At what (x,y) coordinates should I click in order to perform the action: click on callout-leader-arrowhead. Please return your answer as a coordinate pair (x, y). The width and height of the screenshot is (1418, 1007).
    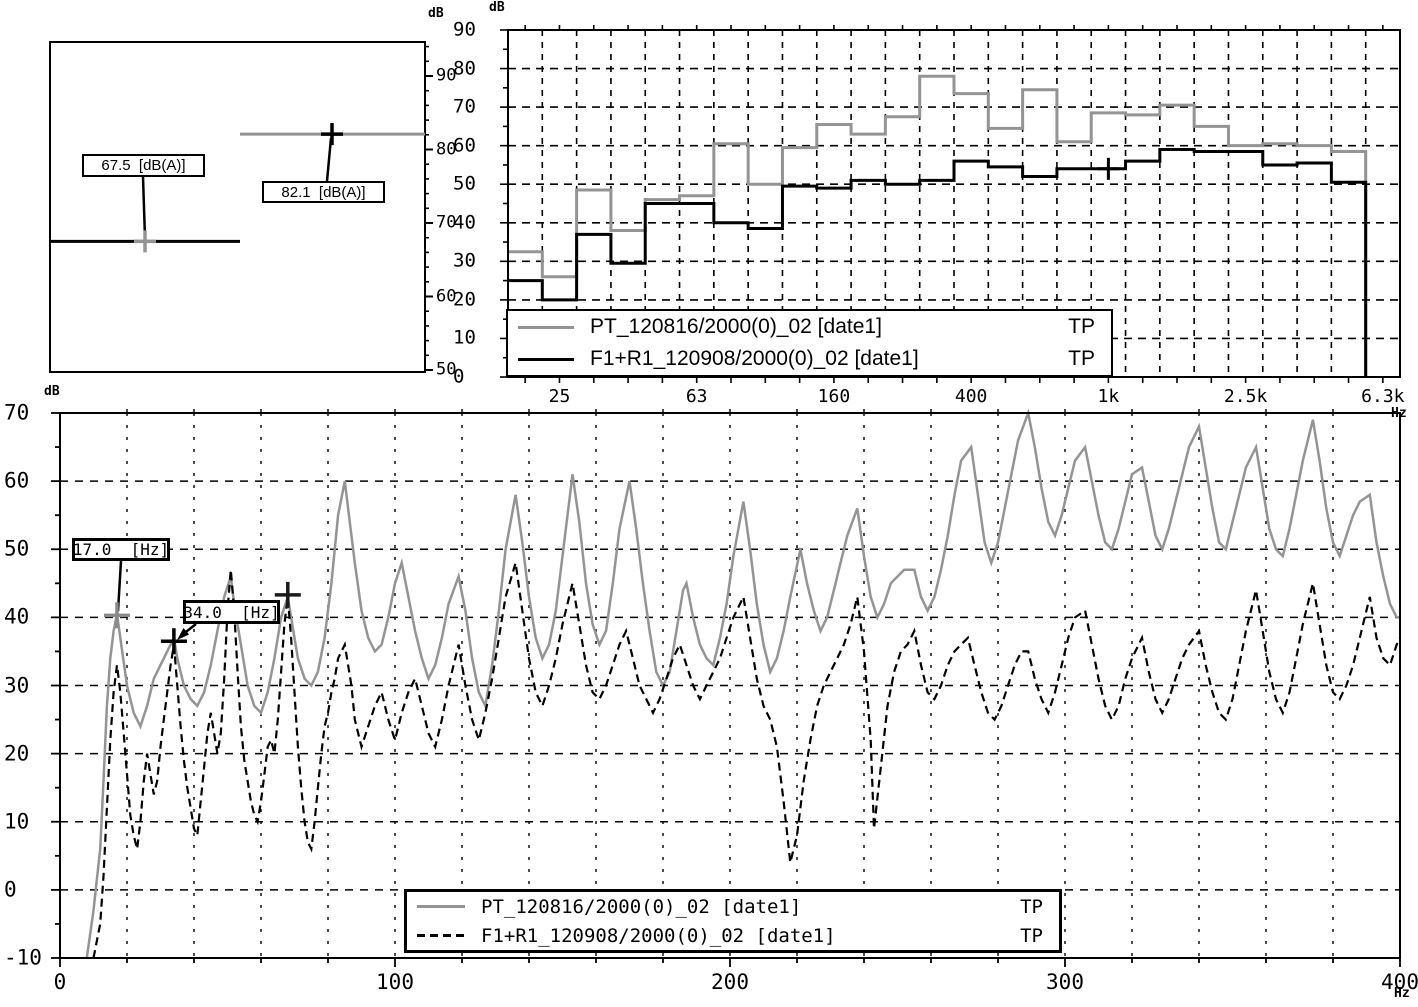
    Looking at the image, I should click on (183, 634).